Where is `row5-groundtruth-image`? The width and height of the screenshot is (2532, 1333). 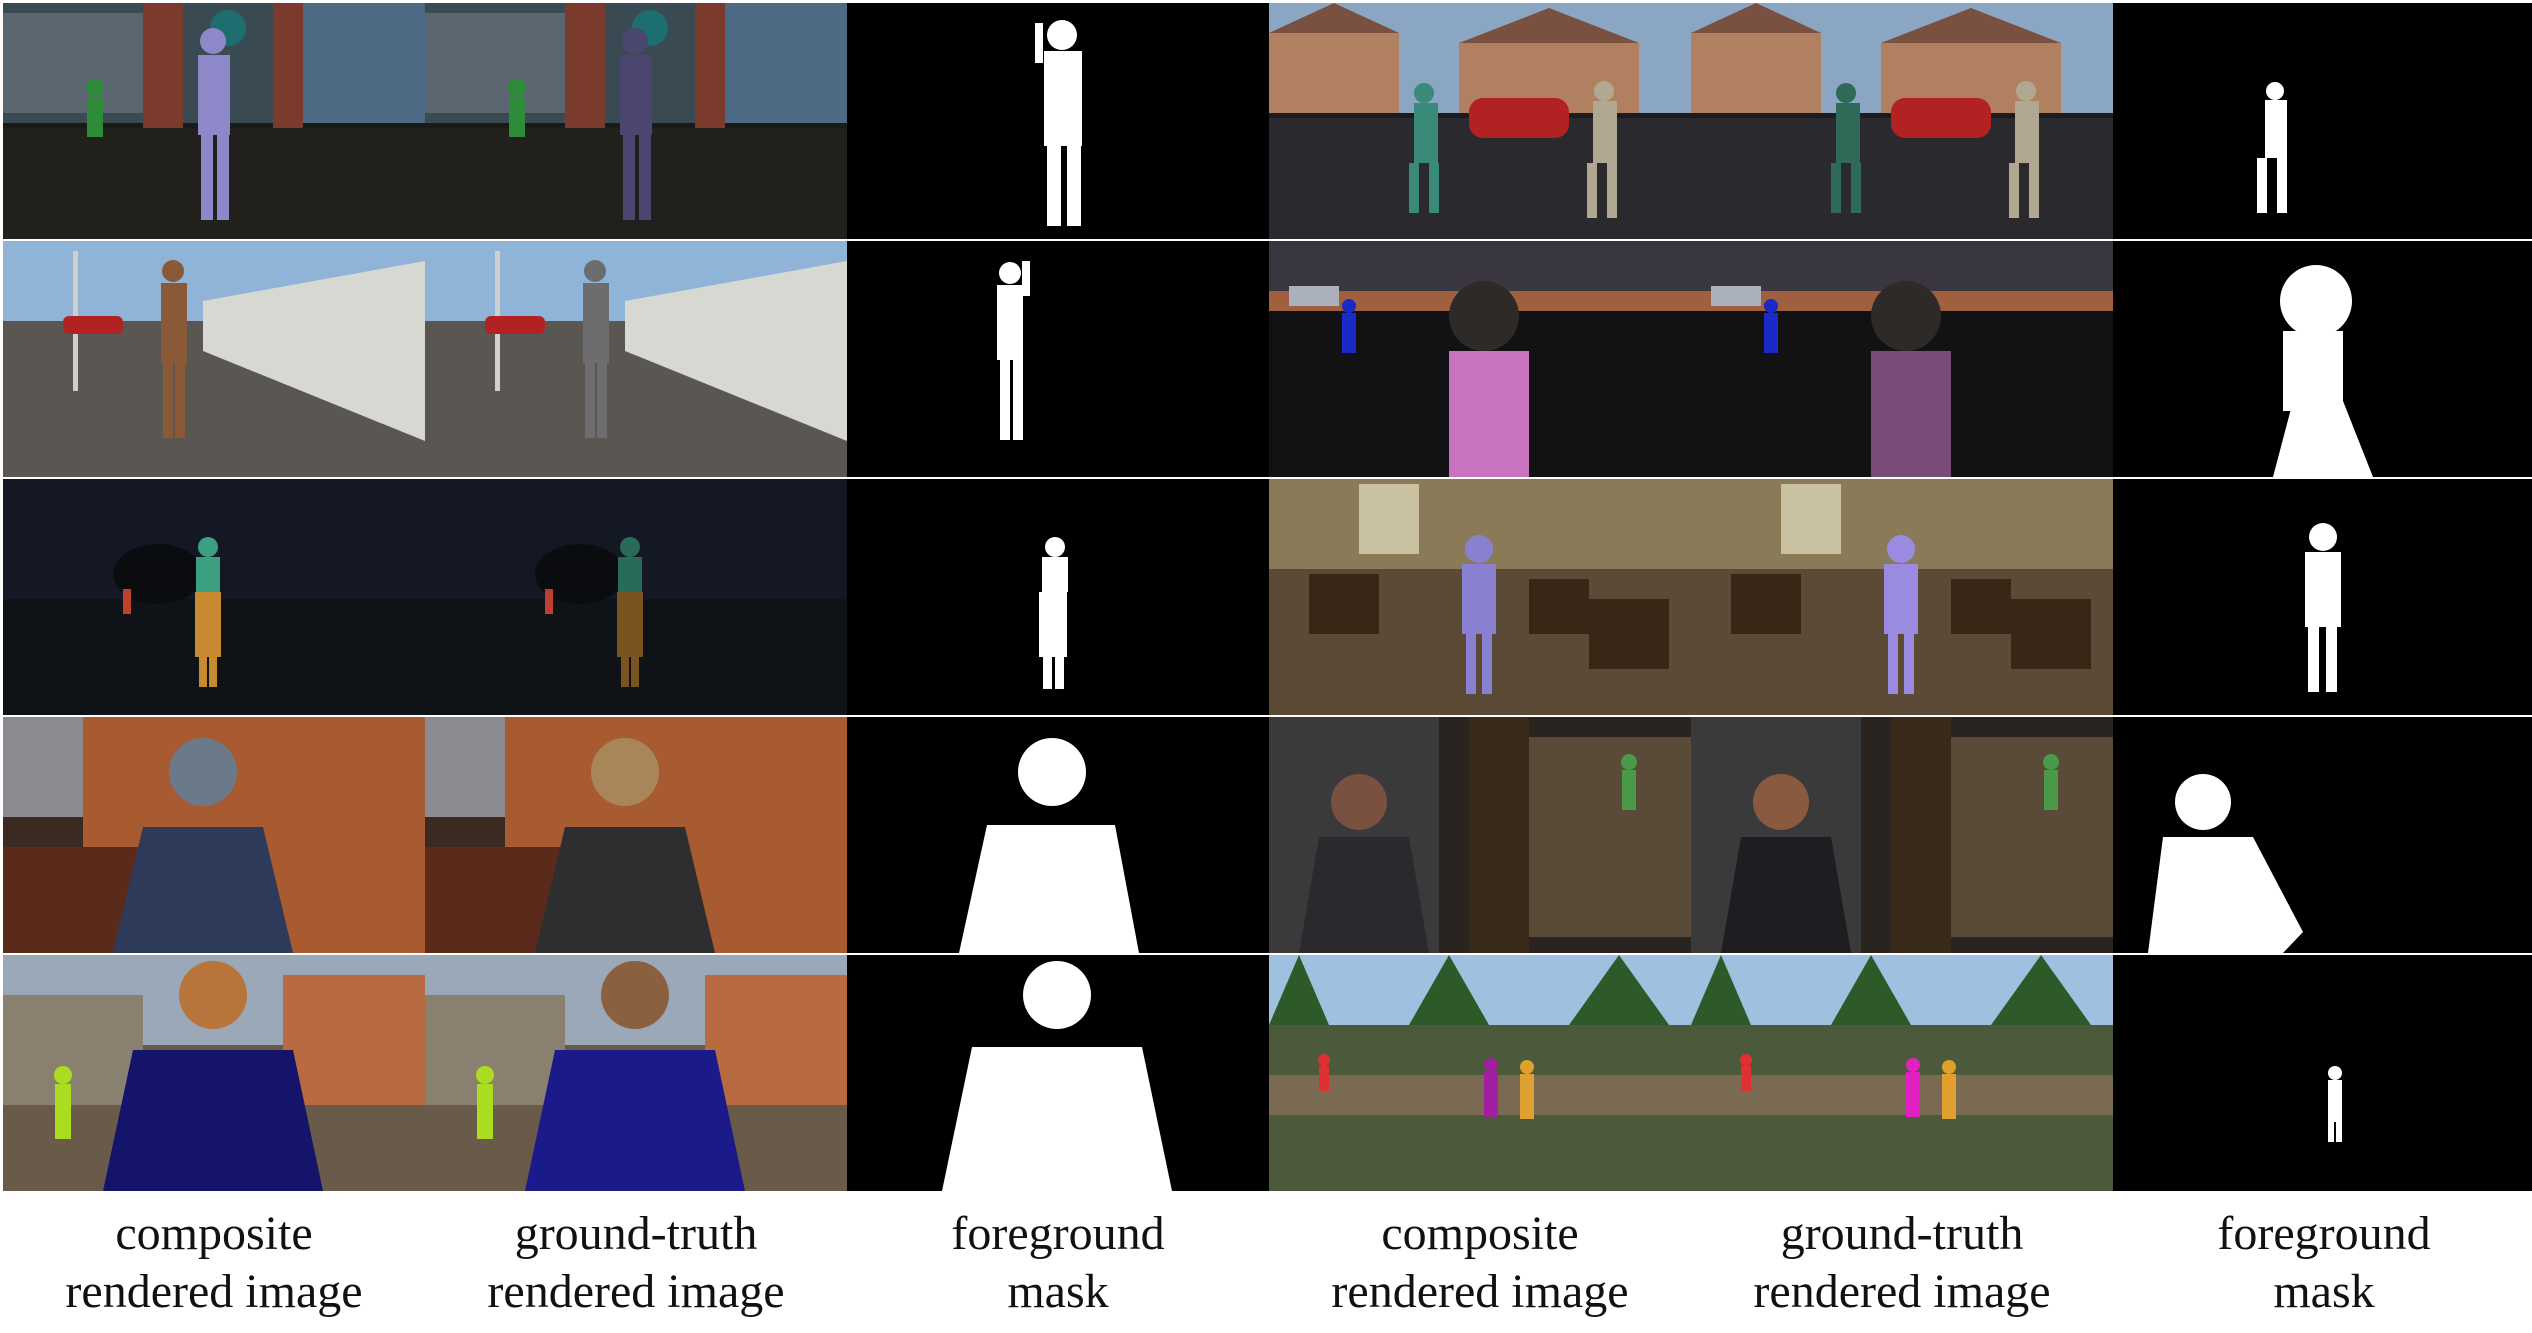
row5-groundtruth-image is located at coordinates (636, 1073).